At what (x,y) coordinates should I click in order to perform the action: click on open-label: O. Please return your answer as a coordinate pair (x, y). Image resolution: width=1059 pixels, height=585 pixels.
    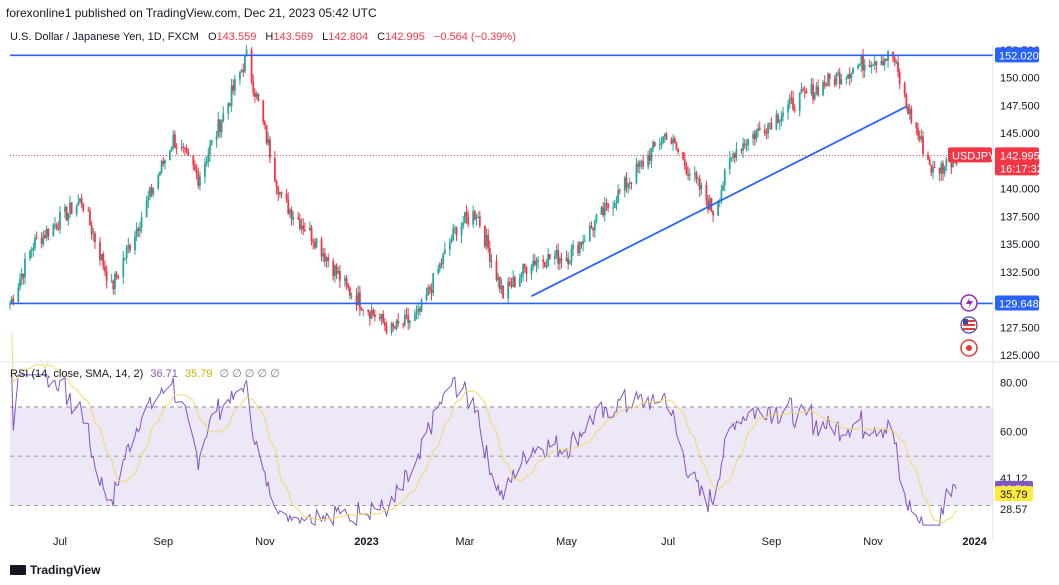
    Looking at the image, I should click on (212, 37).